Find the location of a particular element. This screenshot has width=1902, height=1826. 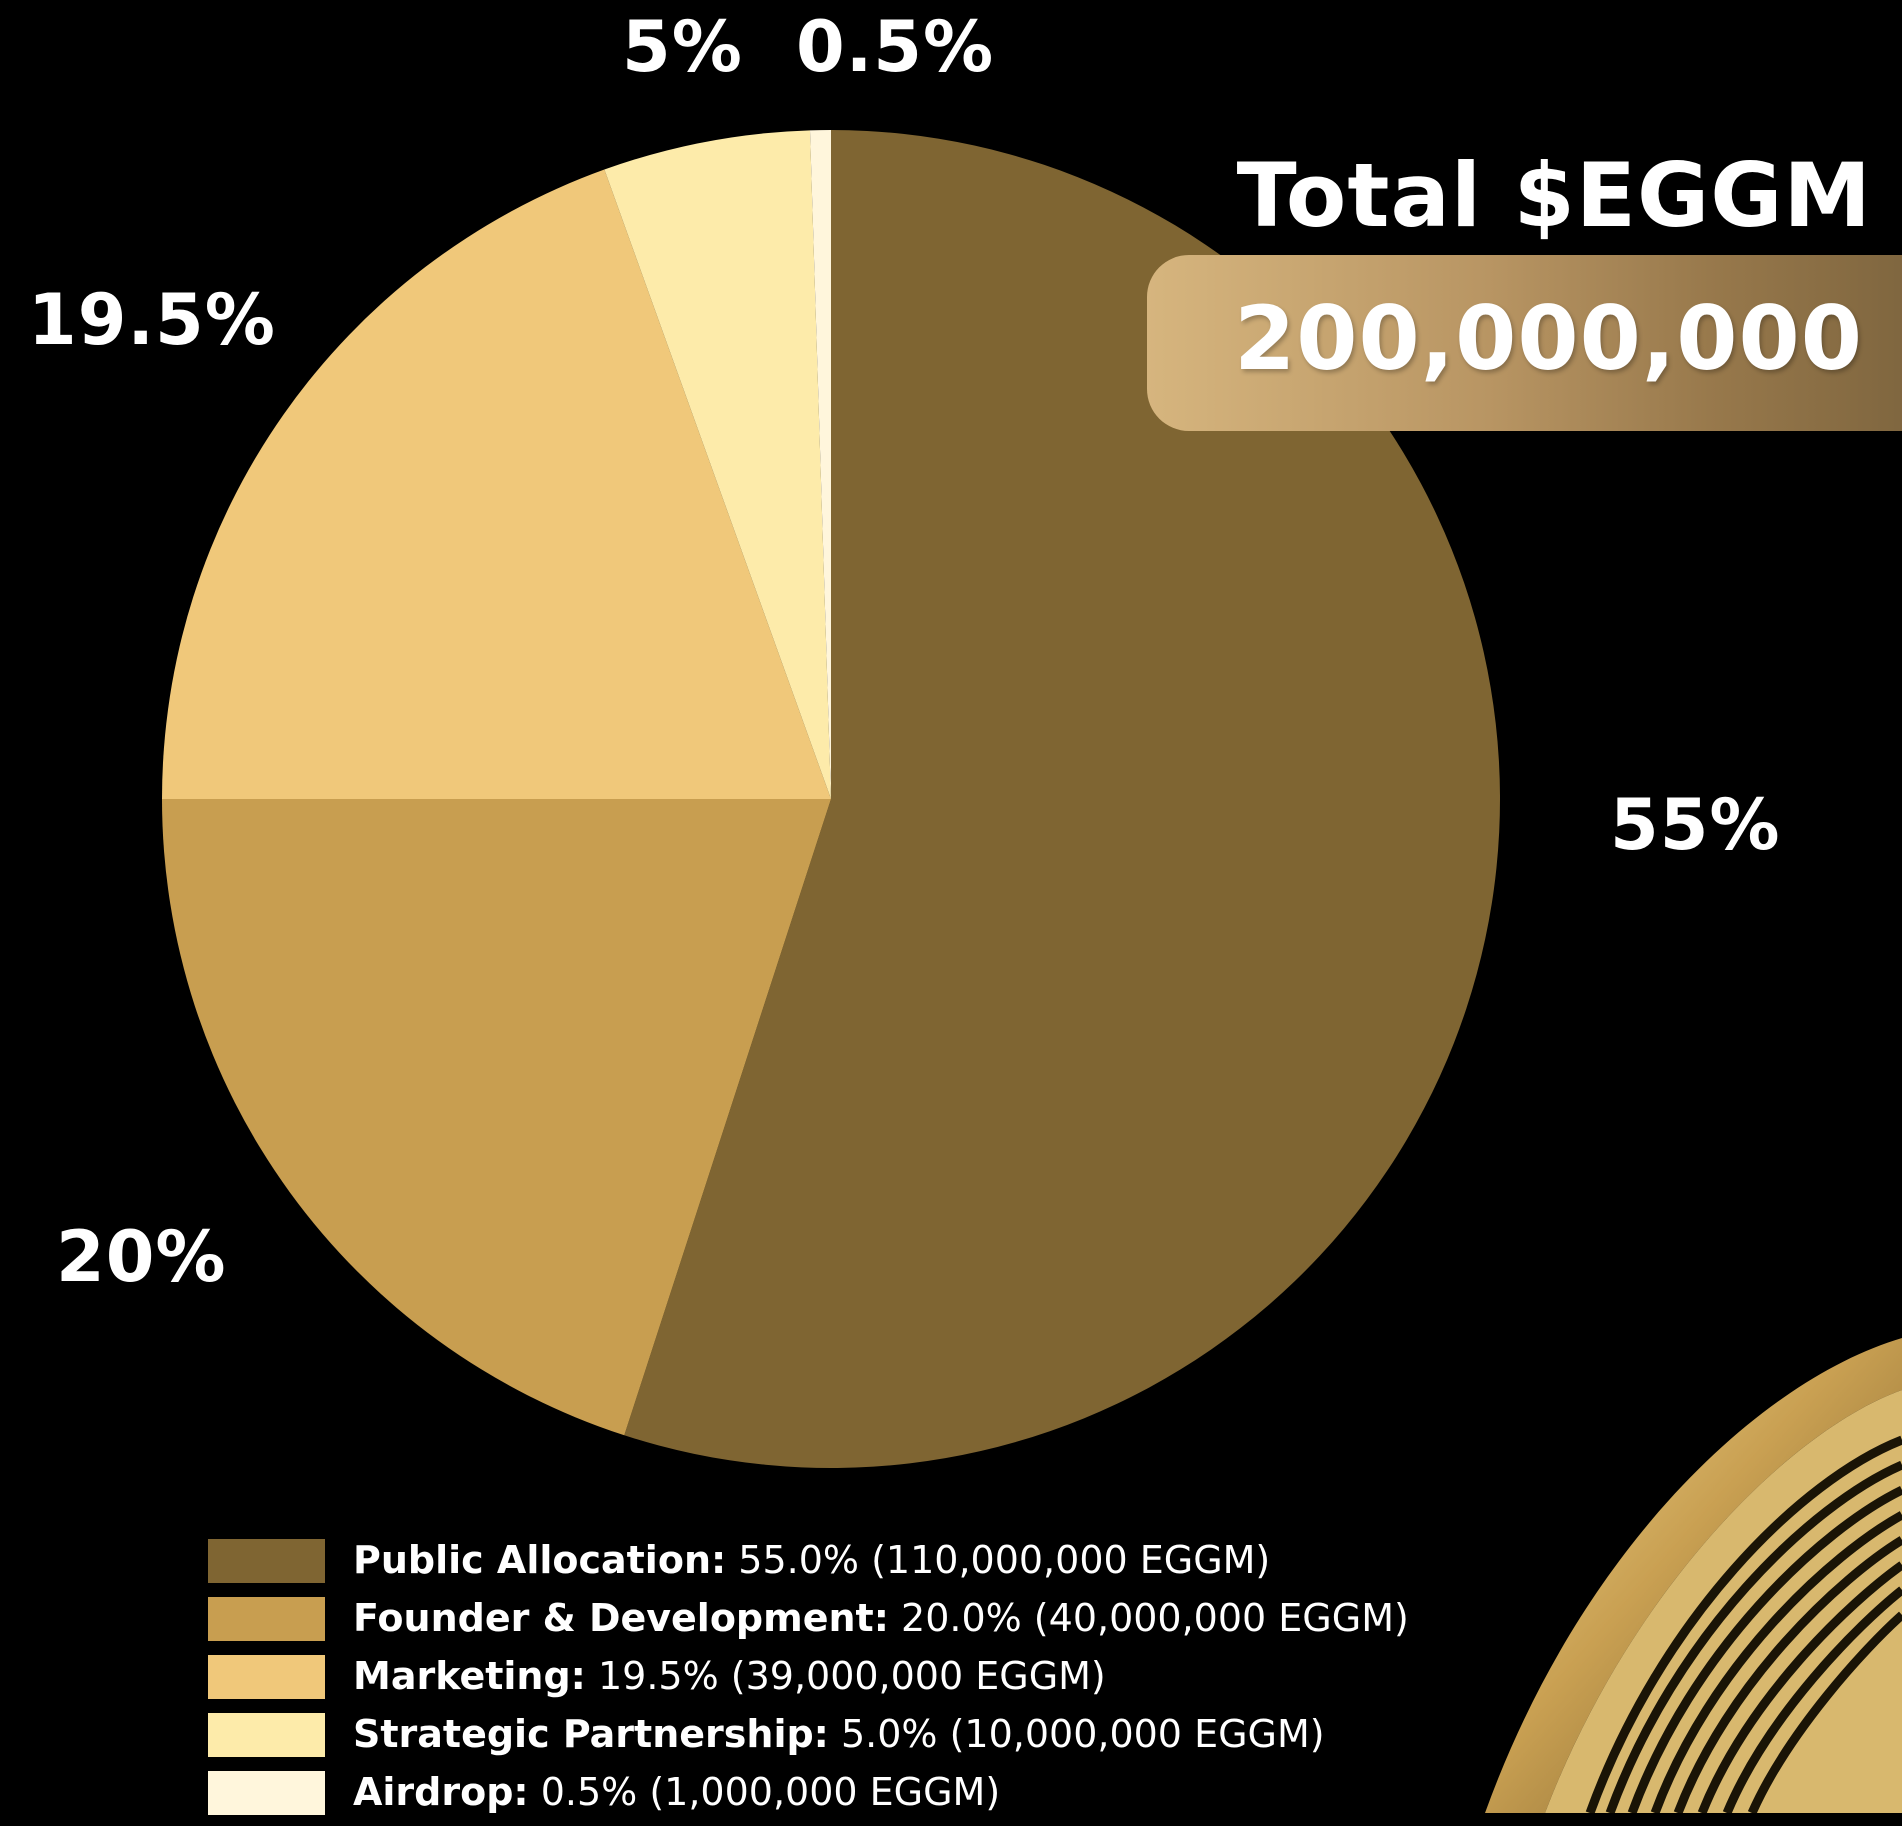

slice-label-marketing: 19.5% is located at coordinates (152, 320).